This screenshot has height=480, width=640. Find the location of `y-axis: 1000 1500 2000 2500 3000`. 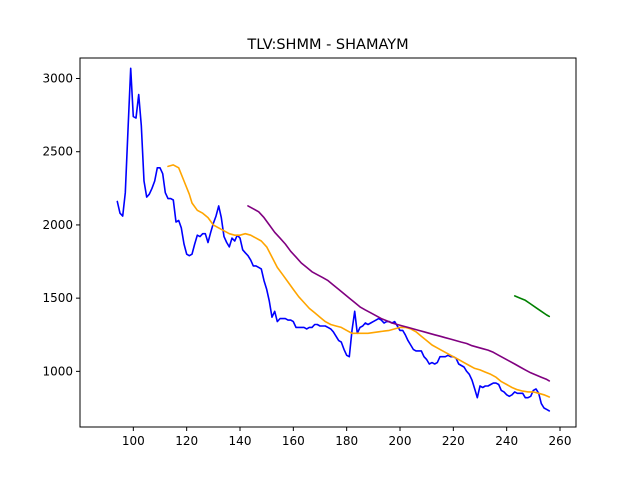

y-axis: 1000 1500 2000 2500 3000 is located at coordinates (61, 225).